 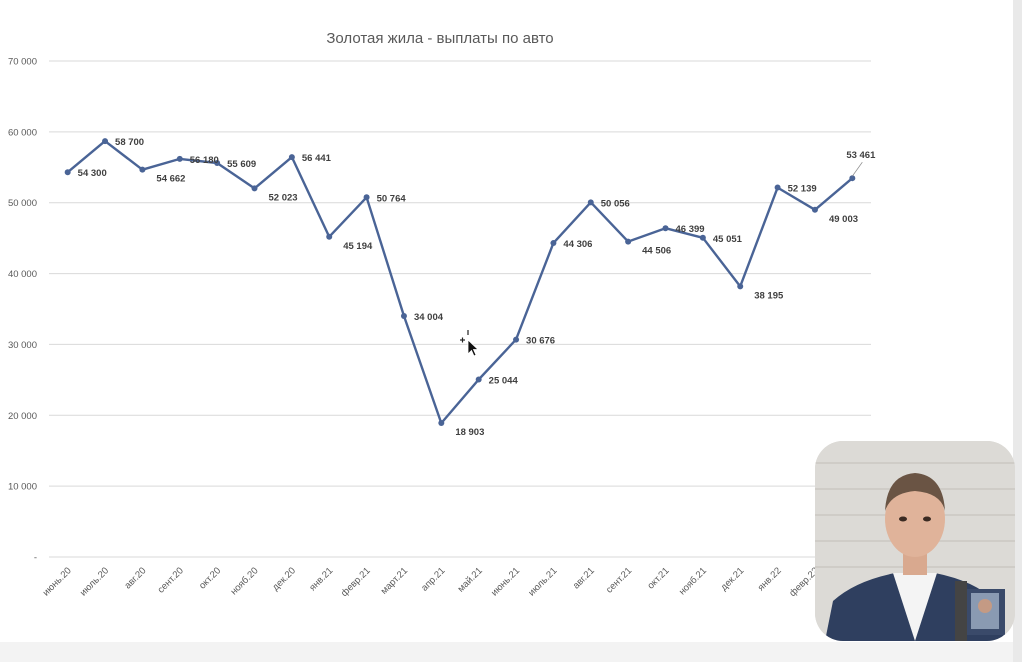 What do you see at coordinates (470, 579) in the screenshot?
I see `x-tick-label: май.21` at bounding box center [470, 579].